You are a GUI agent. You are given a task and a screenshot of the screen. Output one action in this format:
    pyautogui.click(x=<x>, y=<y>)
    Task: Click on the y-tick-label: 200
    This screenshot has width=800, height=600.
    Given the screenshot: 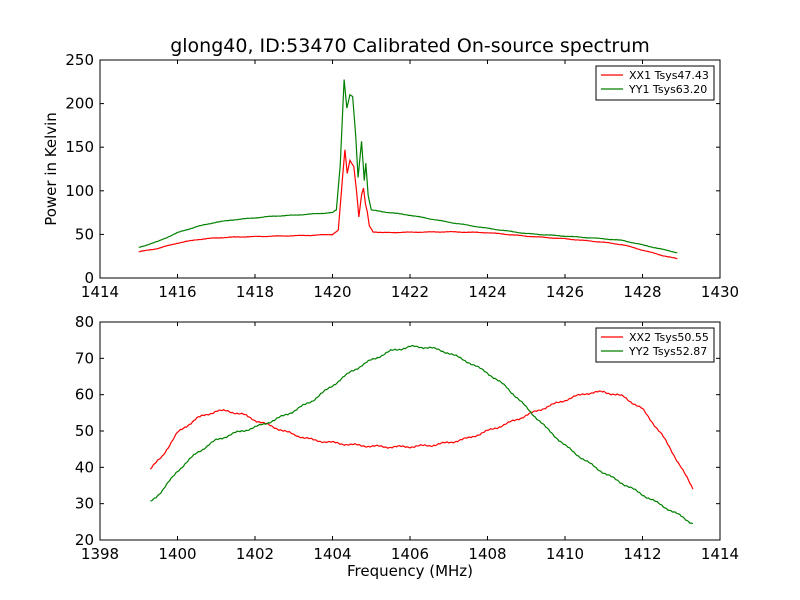 What is the action you would take?
    pyautogui.click(x=79, y=104)
    